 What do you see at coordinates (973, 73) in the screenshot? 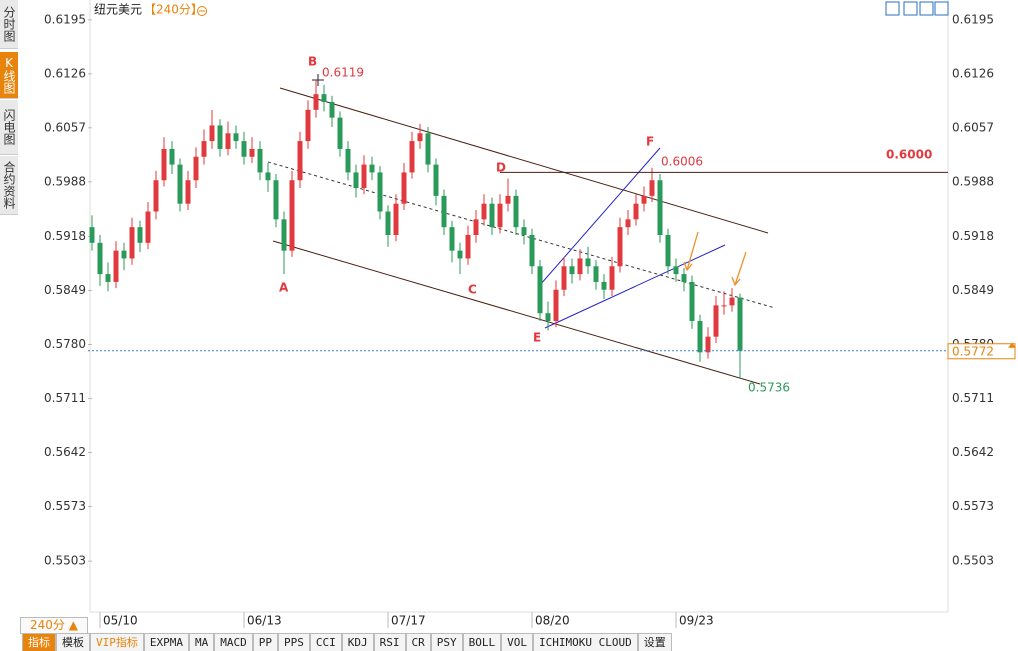
I see `y2-tick-label: 0.6126` at bounding box center [973, 73].